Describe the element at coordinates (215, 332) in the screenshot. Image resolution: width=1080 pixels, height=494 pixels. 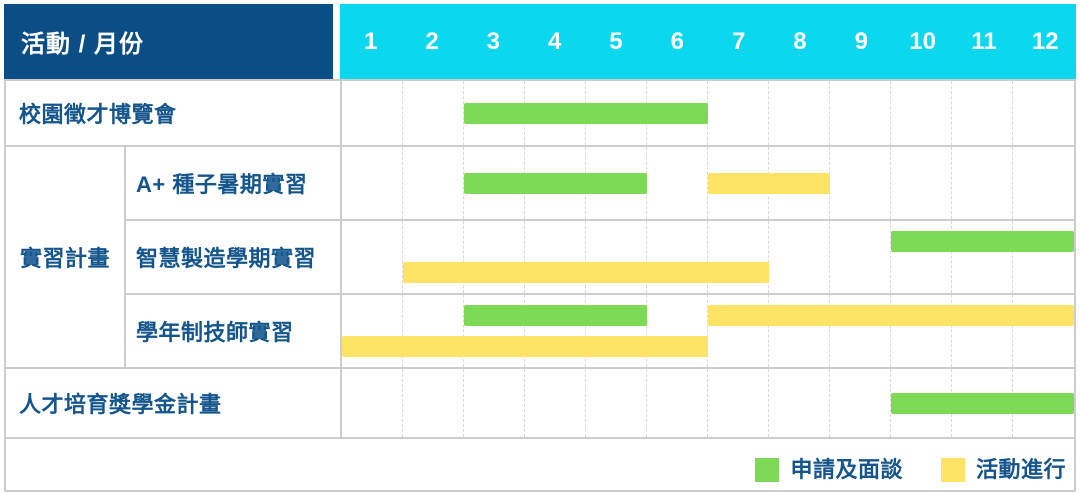
I see `row-label-text: 學年制技師實習` at that location.